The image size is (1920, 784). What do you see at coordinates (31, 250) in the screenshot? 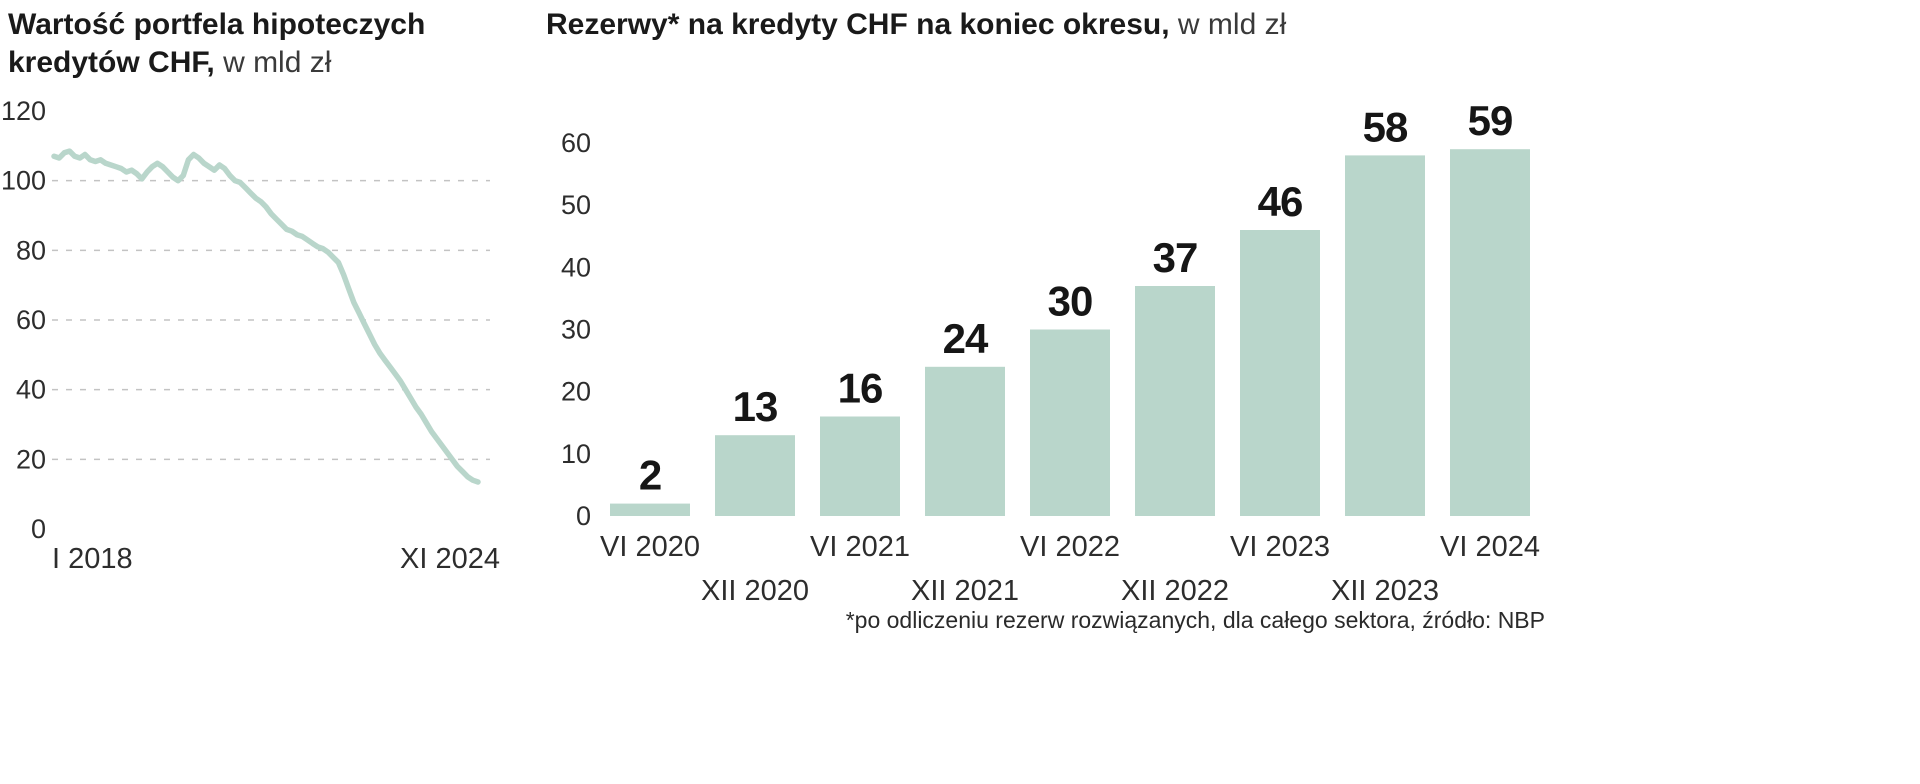
I see `svg-text: 80` at bounding box center [31, 250].